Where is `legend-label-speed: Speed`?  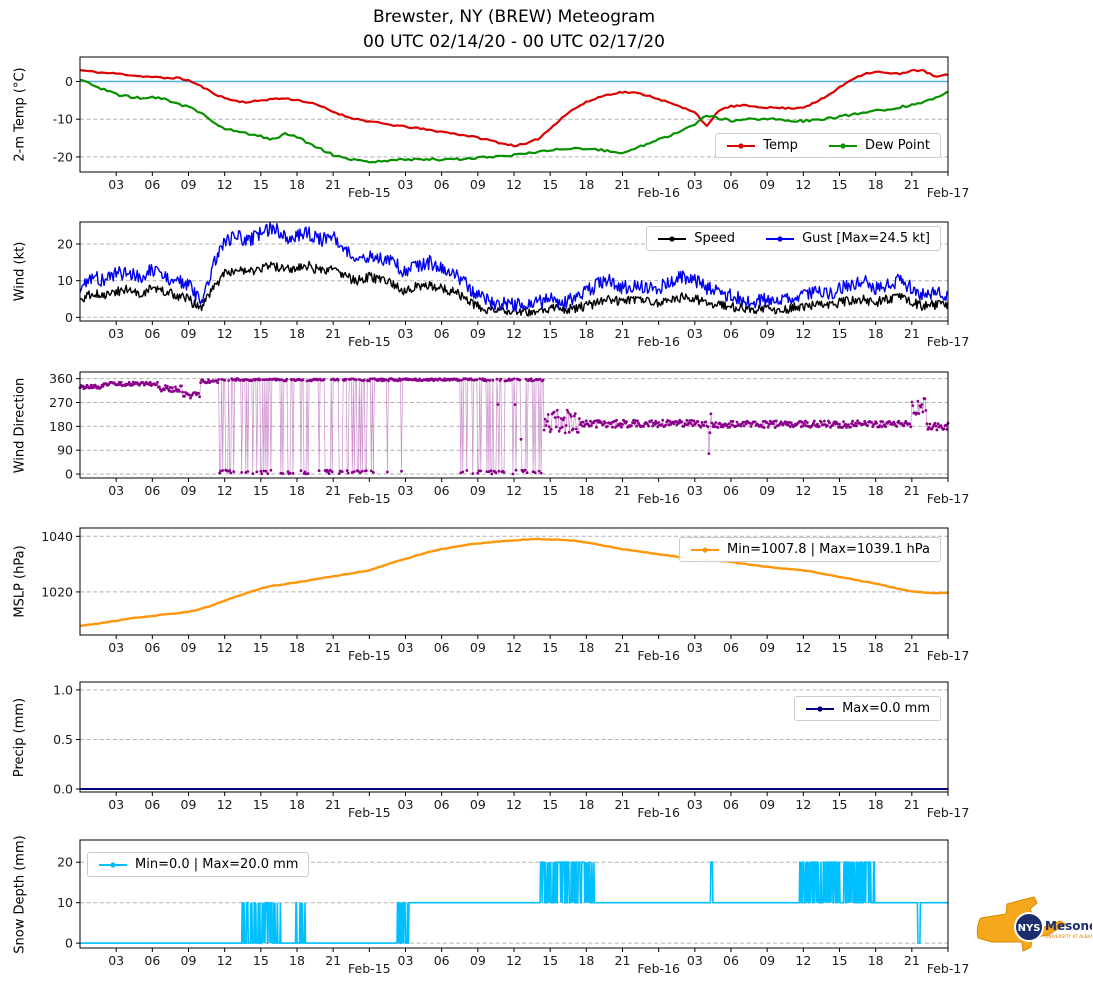 legend-label-speed: Speed is located at coordinates (715, 238).